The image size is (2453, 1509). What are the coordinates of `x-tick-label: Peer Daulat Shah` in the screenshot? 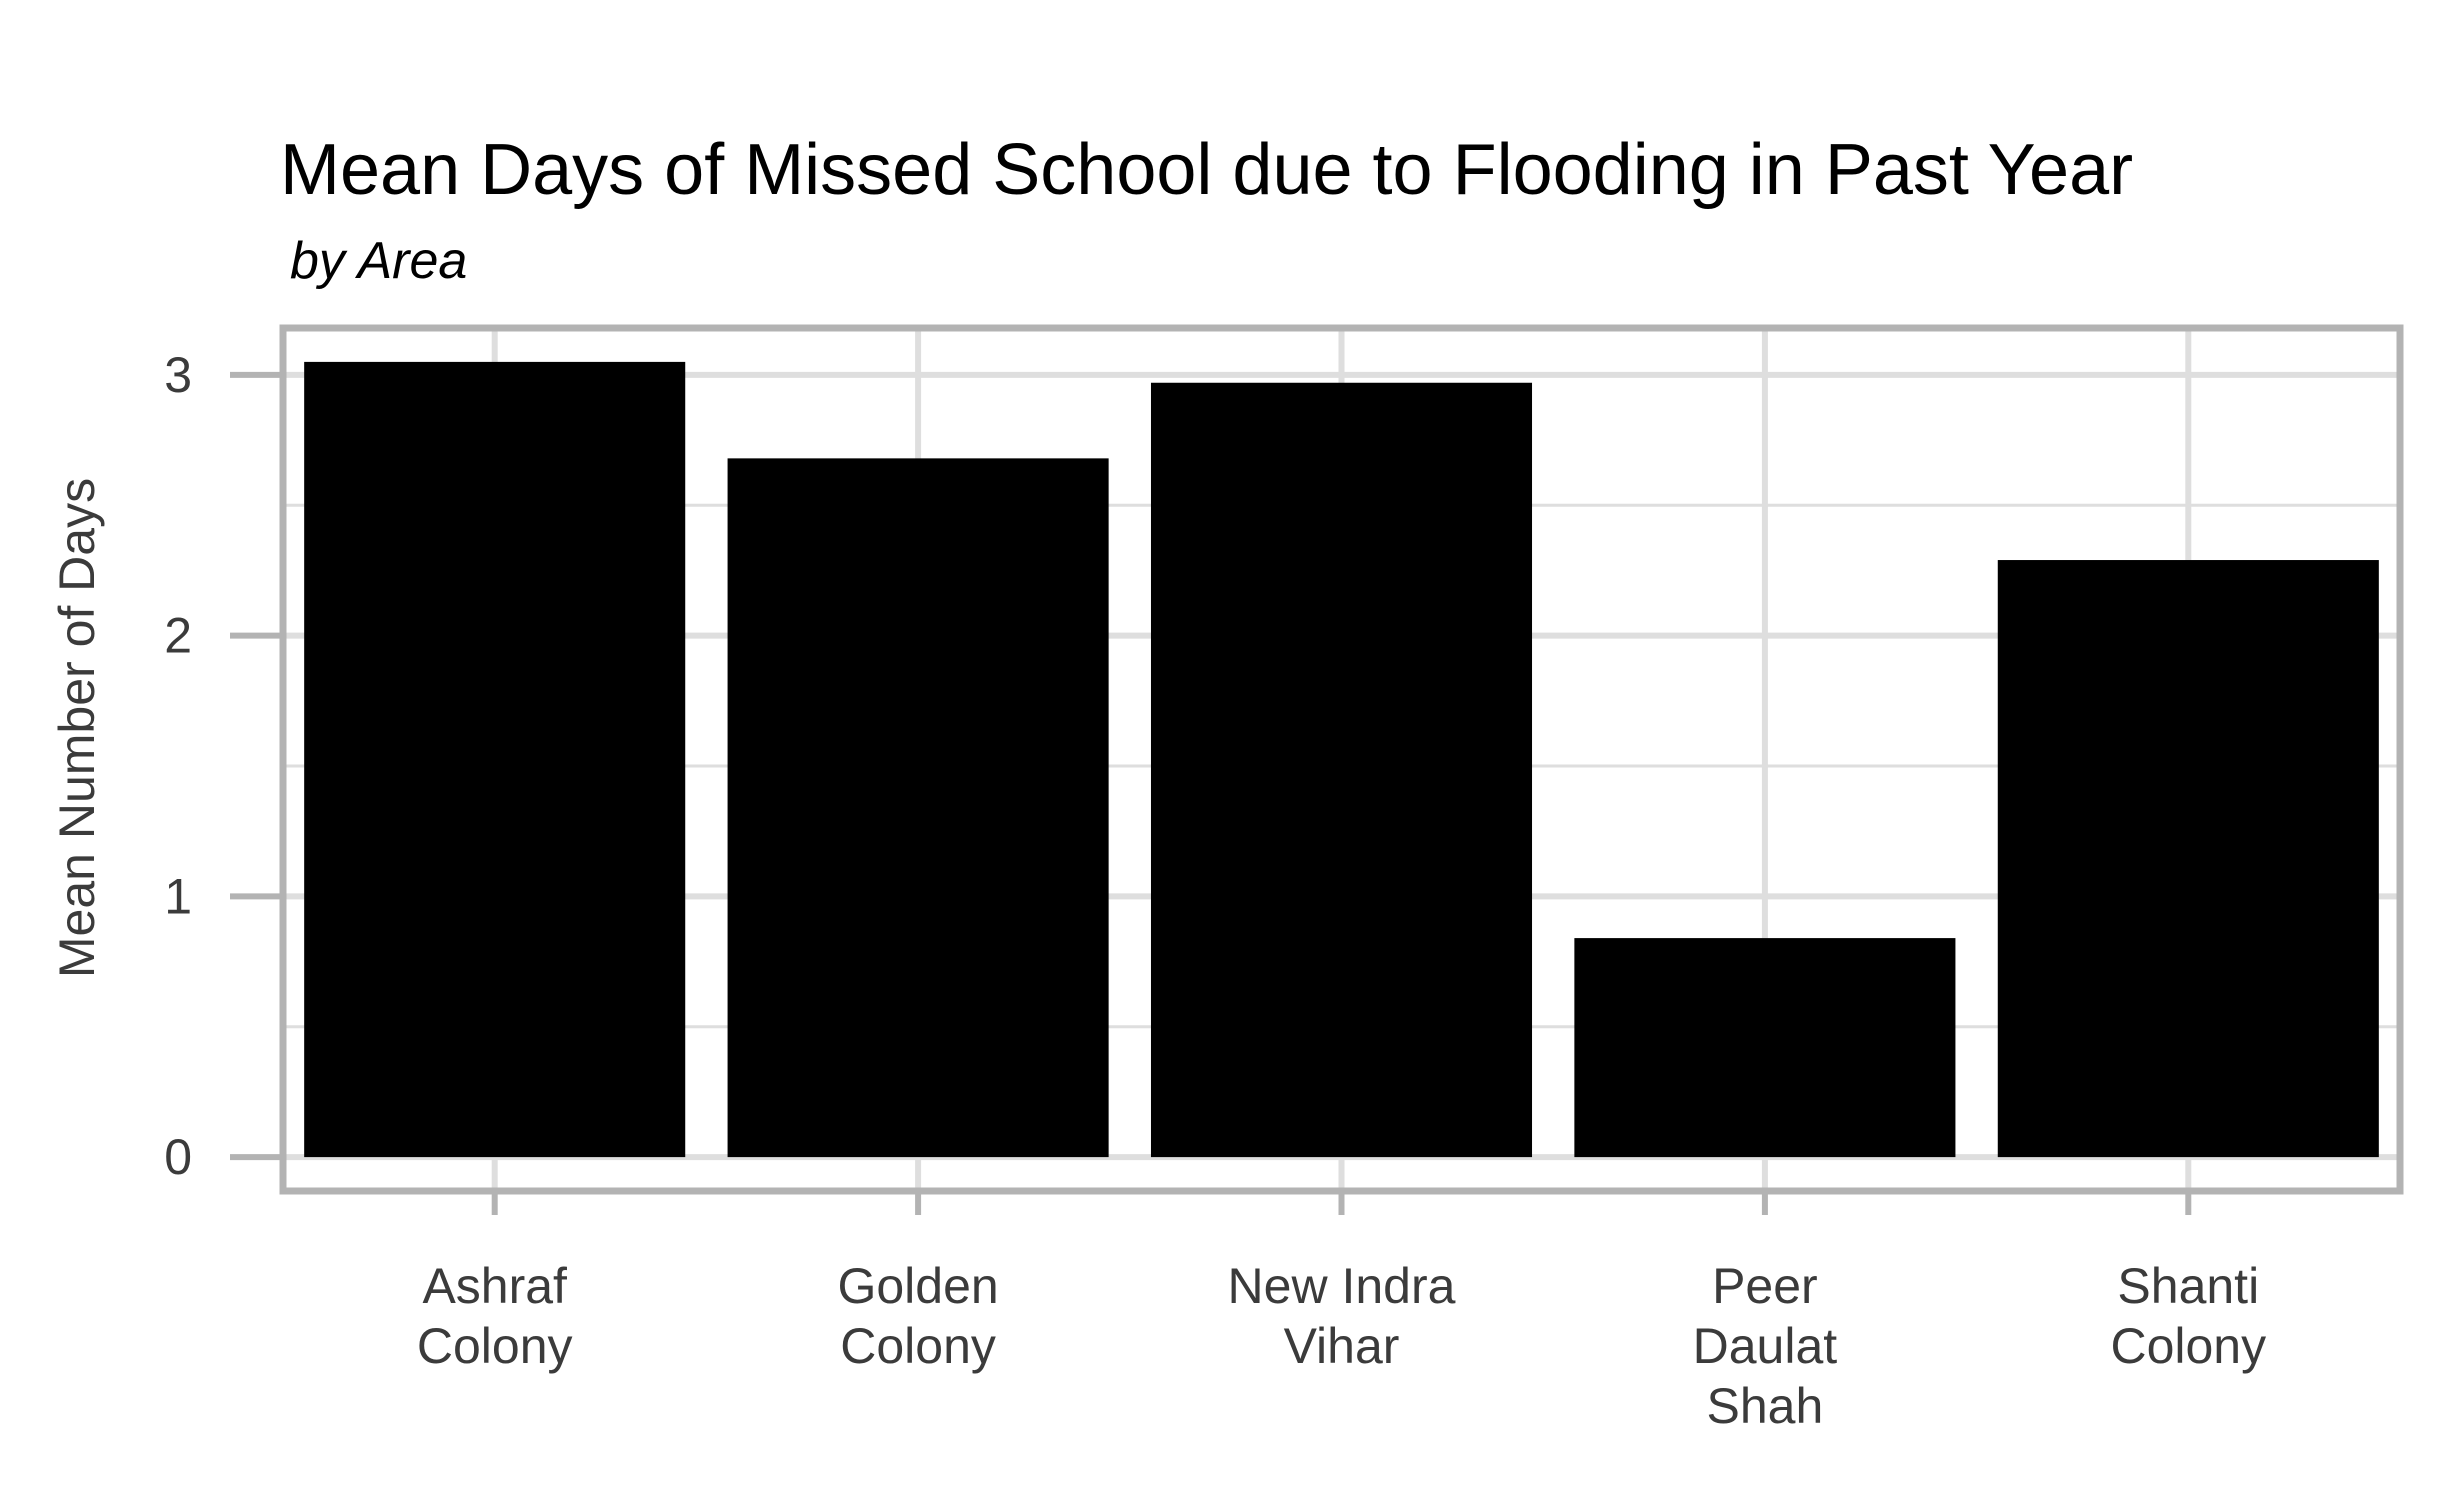 It's located at (1765, 1346).